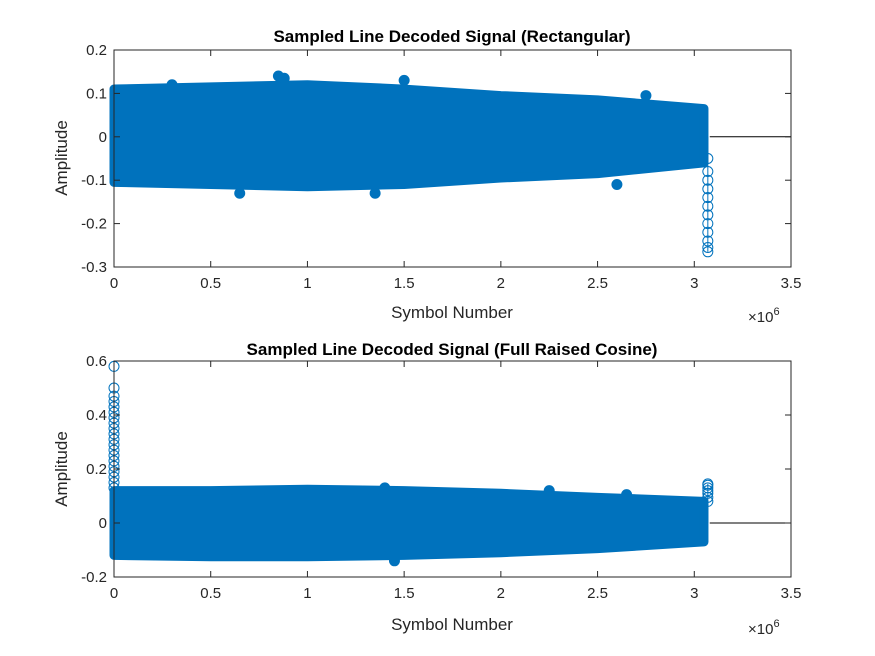  I want to click on y-tick-label: 0.6, so click(96, 361).